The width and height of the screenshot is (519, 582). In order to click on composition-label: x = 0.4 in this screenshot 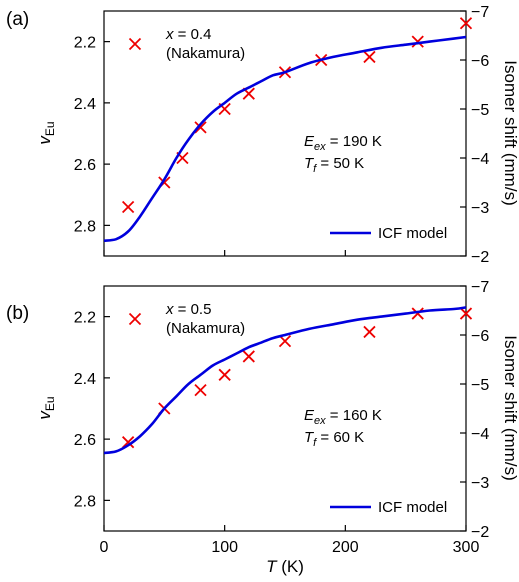, I will do `click(188, 34)`.